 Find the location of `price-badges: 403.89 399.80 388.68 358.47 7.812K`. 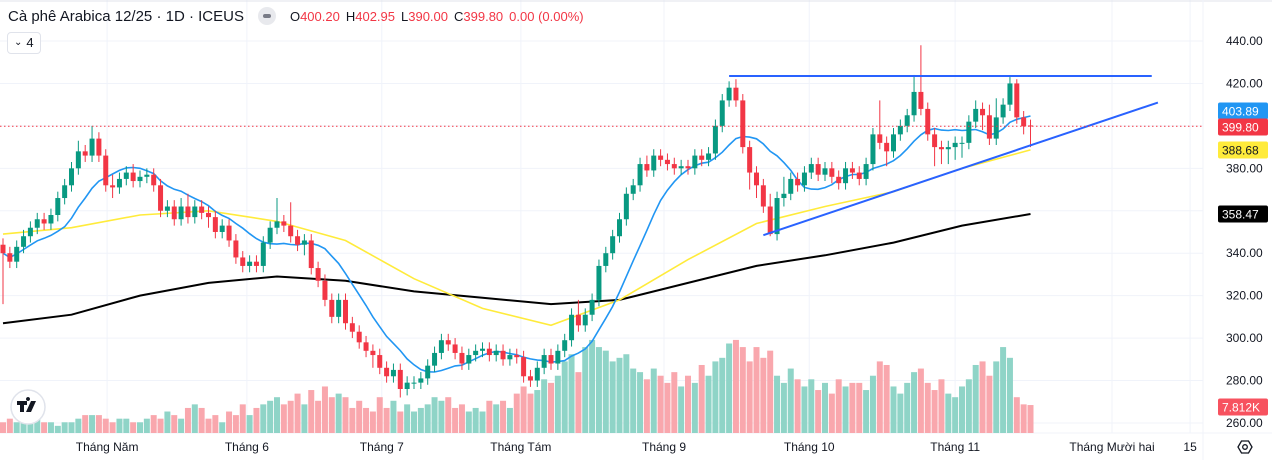

price-badges: 403.89 399.80 388.68 358.47 7.812K is located at coordinates (1243, 259).